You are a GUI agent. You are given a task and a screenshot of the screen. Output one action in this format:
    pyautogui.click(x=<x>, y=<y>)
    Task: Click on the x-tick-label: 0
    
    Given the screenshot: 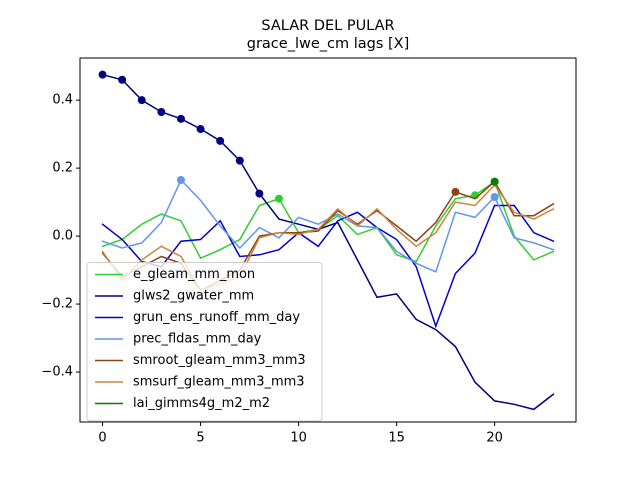 What is the action you would take?
    pyautogui.click(x=102, y=438)
    